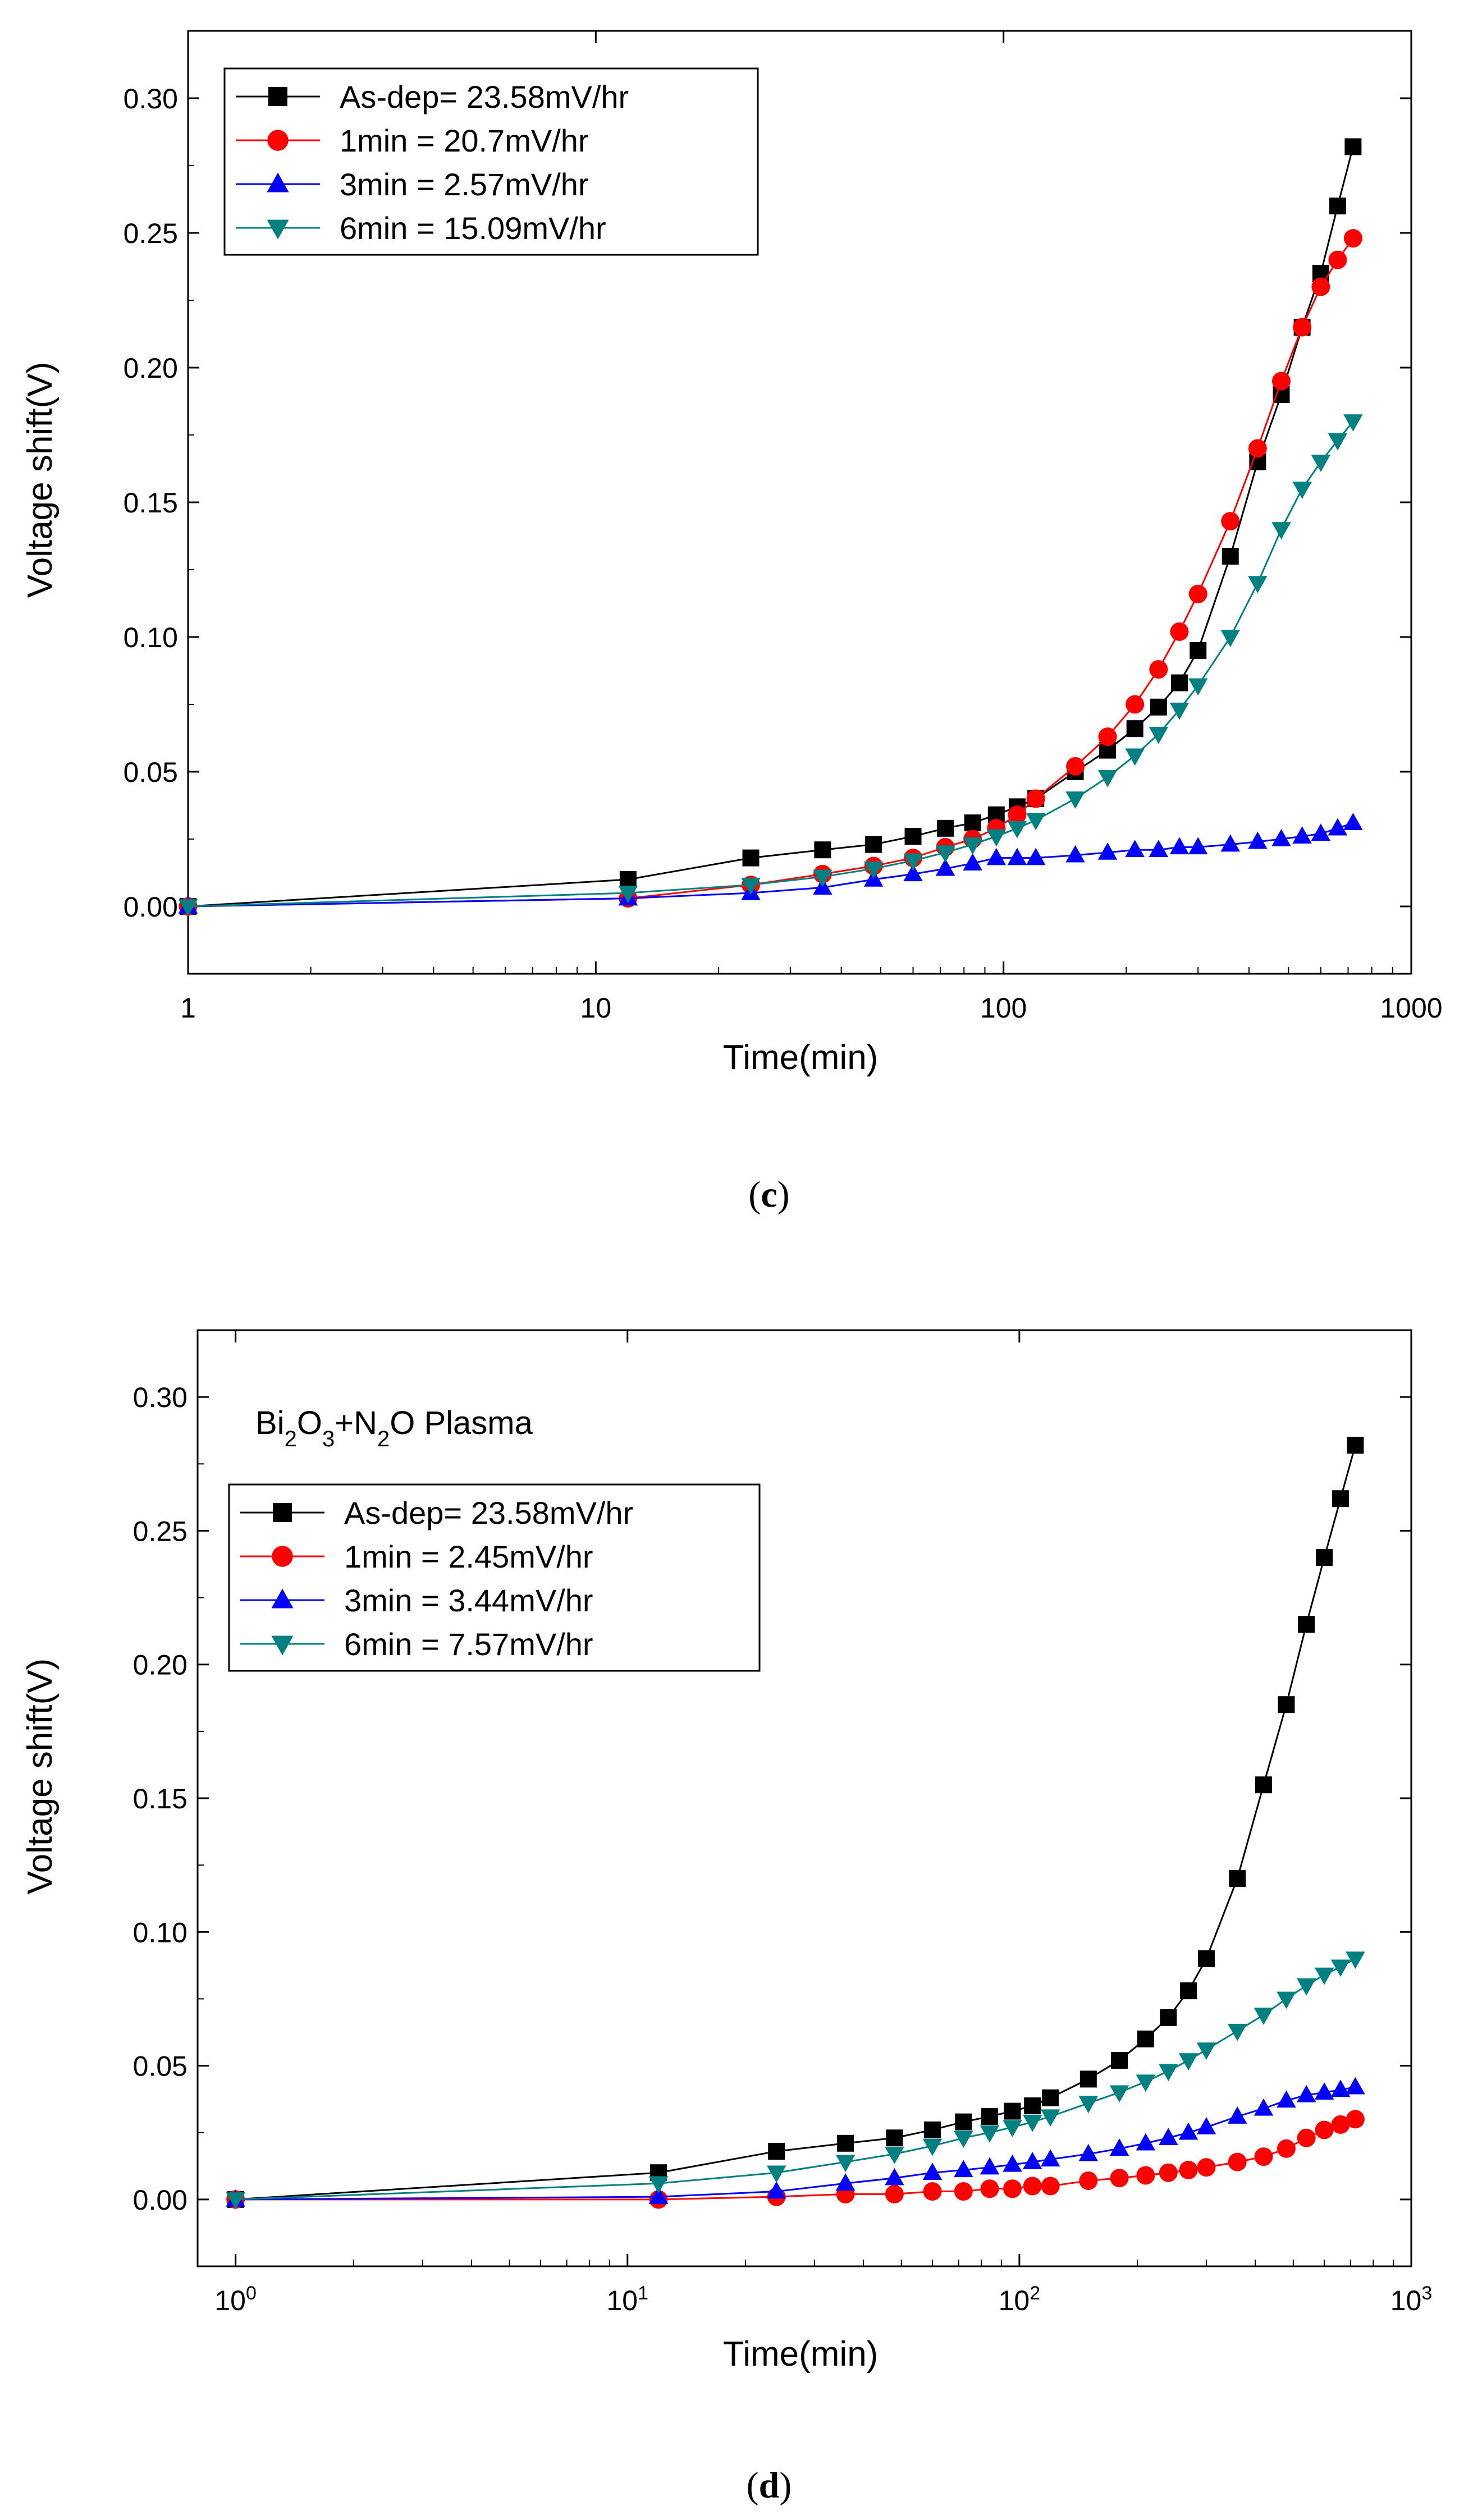 The width and height of the screenshot is (1473, 2520). What do you see at coordinates (465, 140) in the screenshot?
I see `legend-label: 1min = 20.7mV/hr` at bounding box center [465, 140].